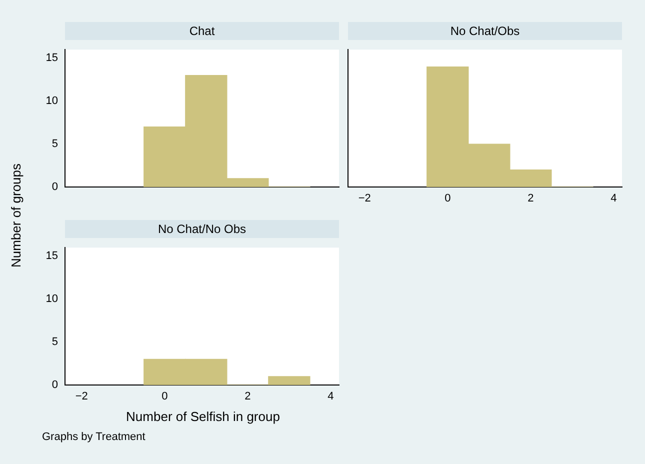 The width and height of the screenshot is (645, 464). Describe the element at coordinates (203, 416) in the screenshot. I see `x-axis-title: Number of Selfish in group` at that location.